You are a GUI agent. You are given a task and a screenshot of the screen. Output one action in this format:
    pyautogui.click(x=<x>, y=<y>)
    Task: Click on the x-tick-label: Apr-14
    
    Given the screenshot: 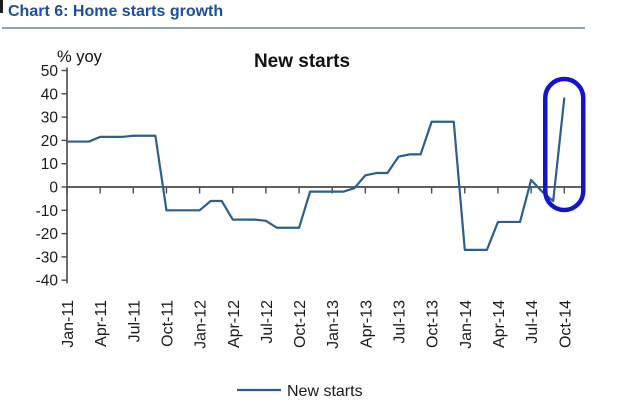 What is the action you would take?
    pyautogui.click(x=499, y=324)
    